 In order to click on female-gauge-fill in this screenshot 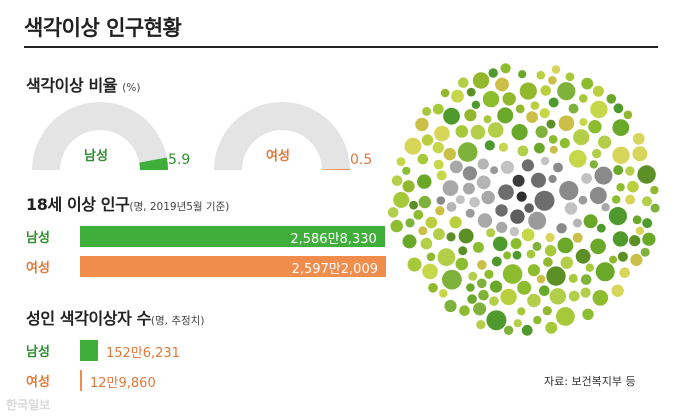, I will do `click(335, 169)`.